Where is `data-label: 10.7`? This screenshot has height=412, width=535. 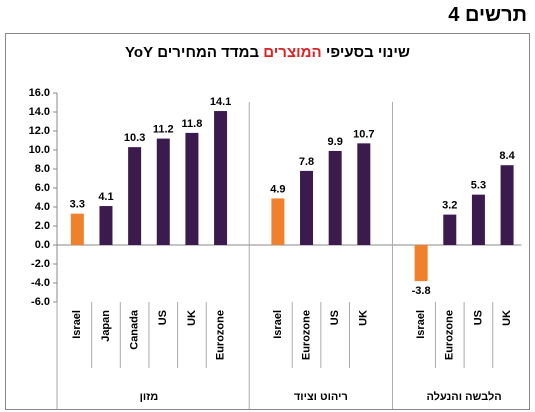
data-label: 10.7 is located at coordinates (363, 134).